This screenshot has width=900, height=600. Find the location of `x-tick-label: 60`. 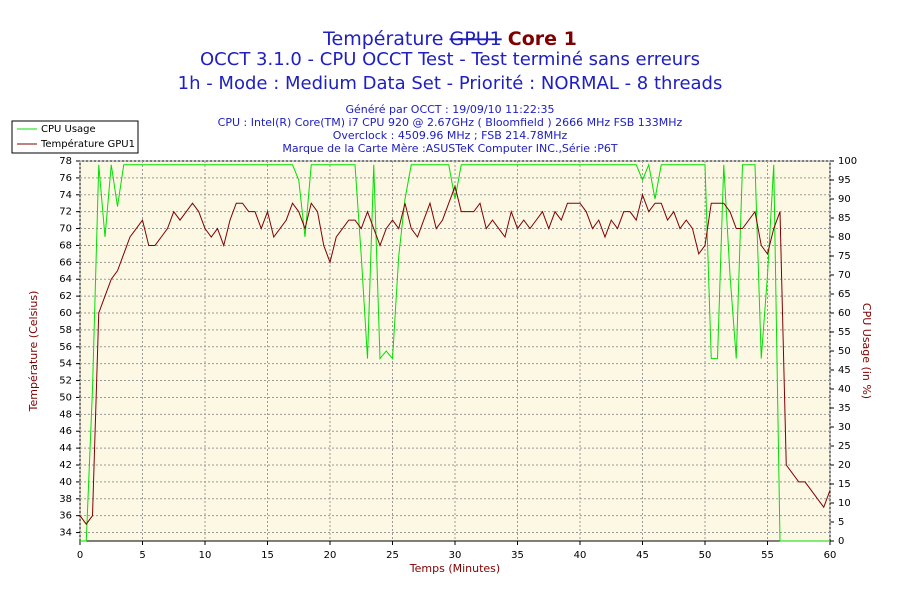

x-tick-label: 60 is located at coordinates (830, 555).